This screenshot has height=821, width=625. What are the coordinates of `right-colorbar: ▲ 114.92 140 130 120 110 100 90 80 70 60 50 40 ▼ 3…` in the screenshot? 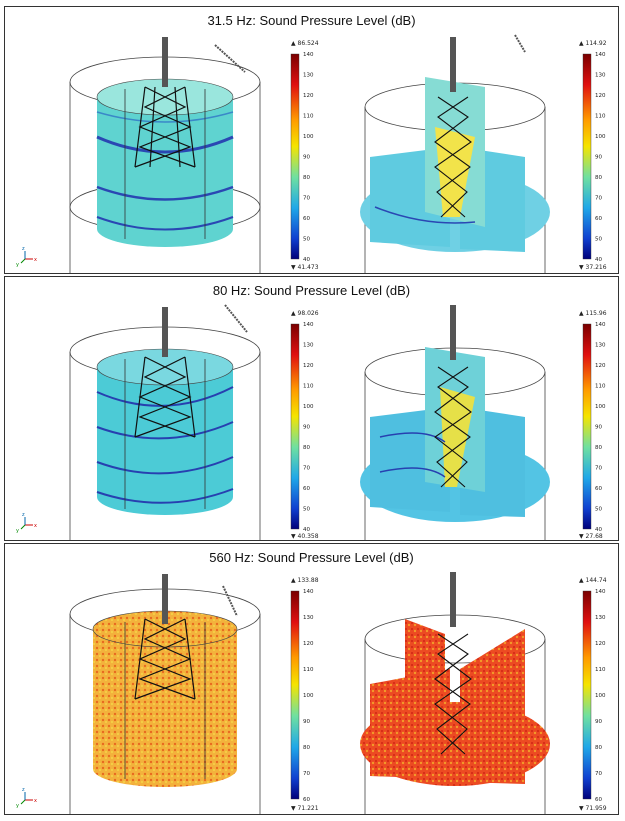 It's located at (593, 155).